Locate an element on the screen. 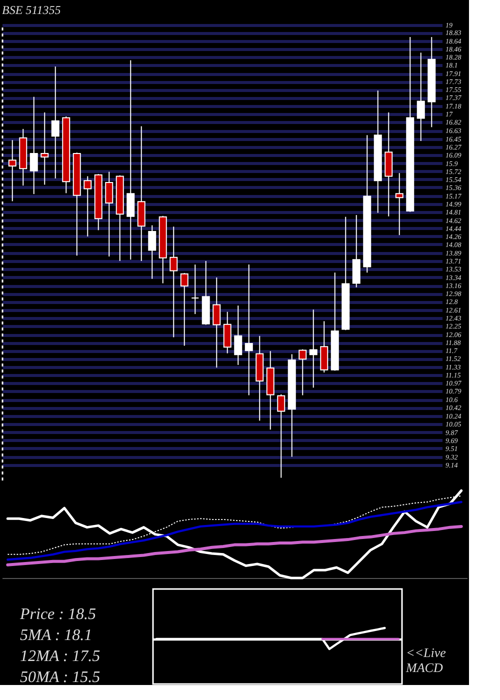 The width and height of the screenshot is (500, 700). text: Price : 18.5 is located at coordinates (57, 614).